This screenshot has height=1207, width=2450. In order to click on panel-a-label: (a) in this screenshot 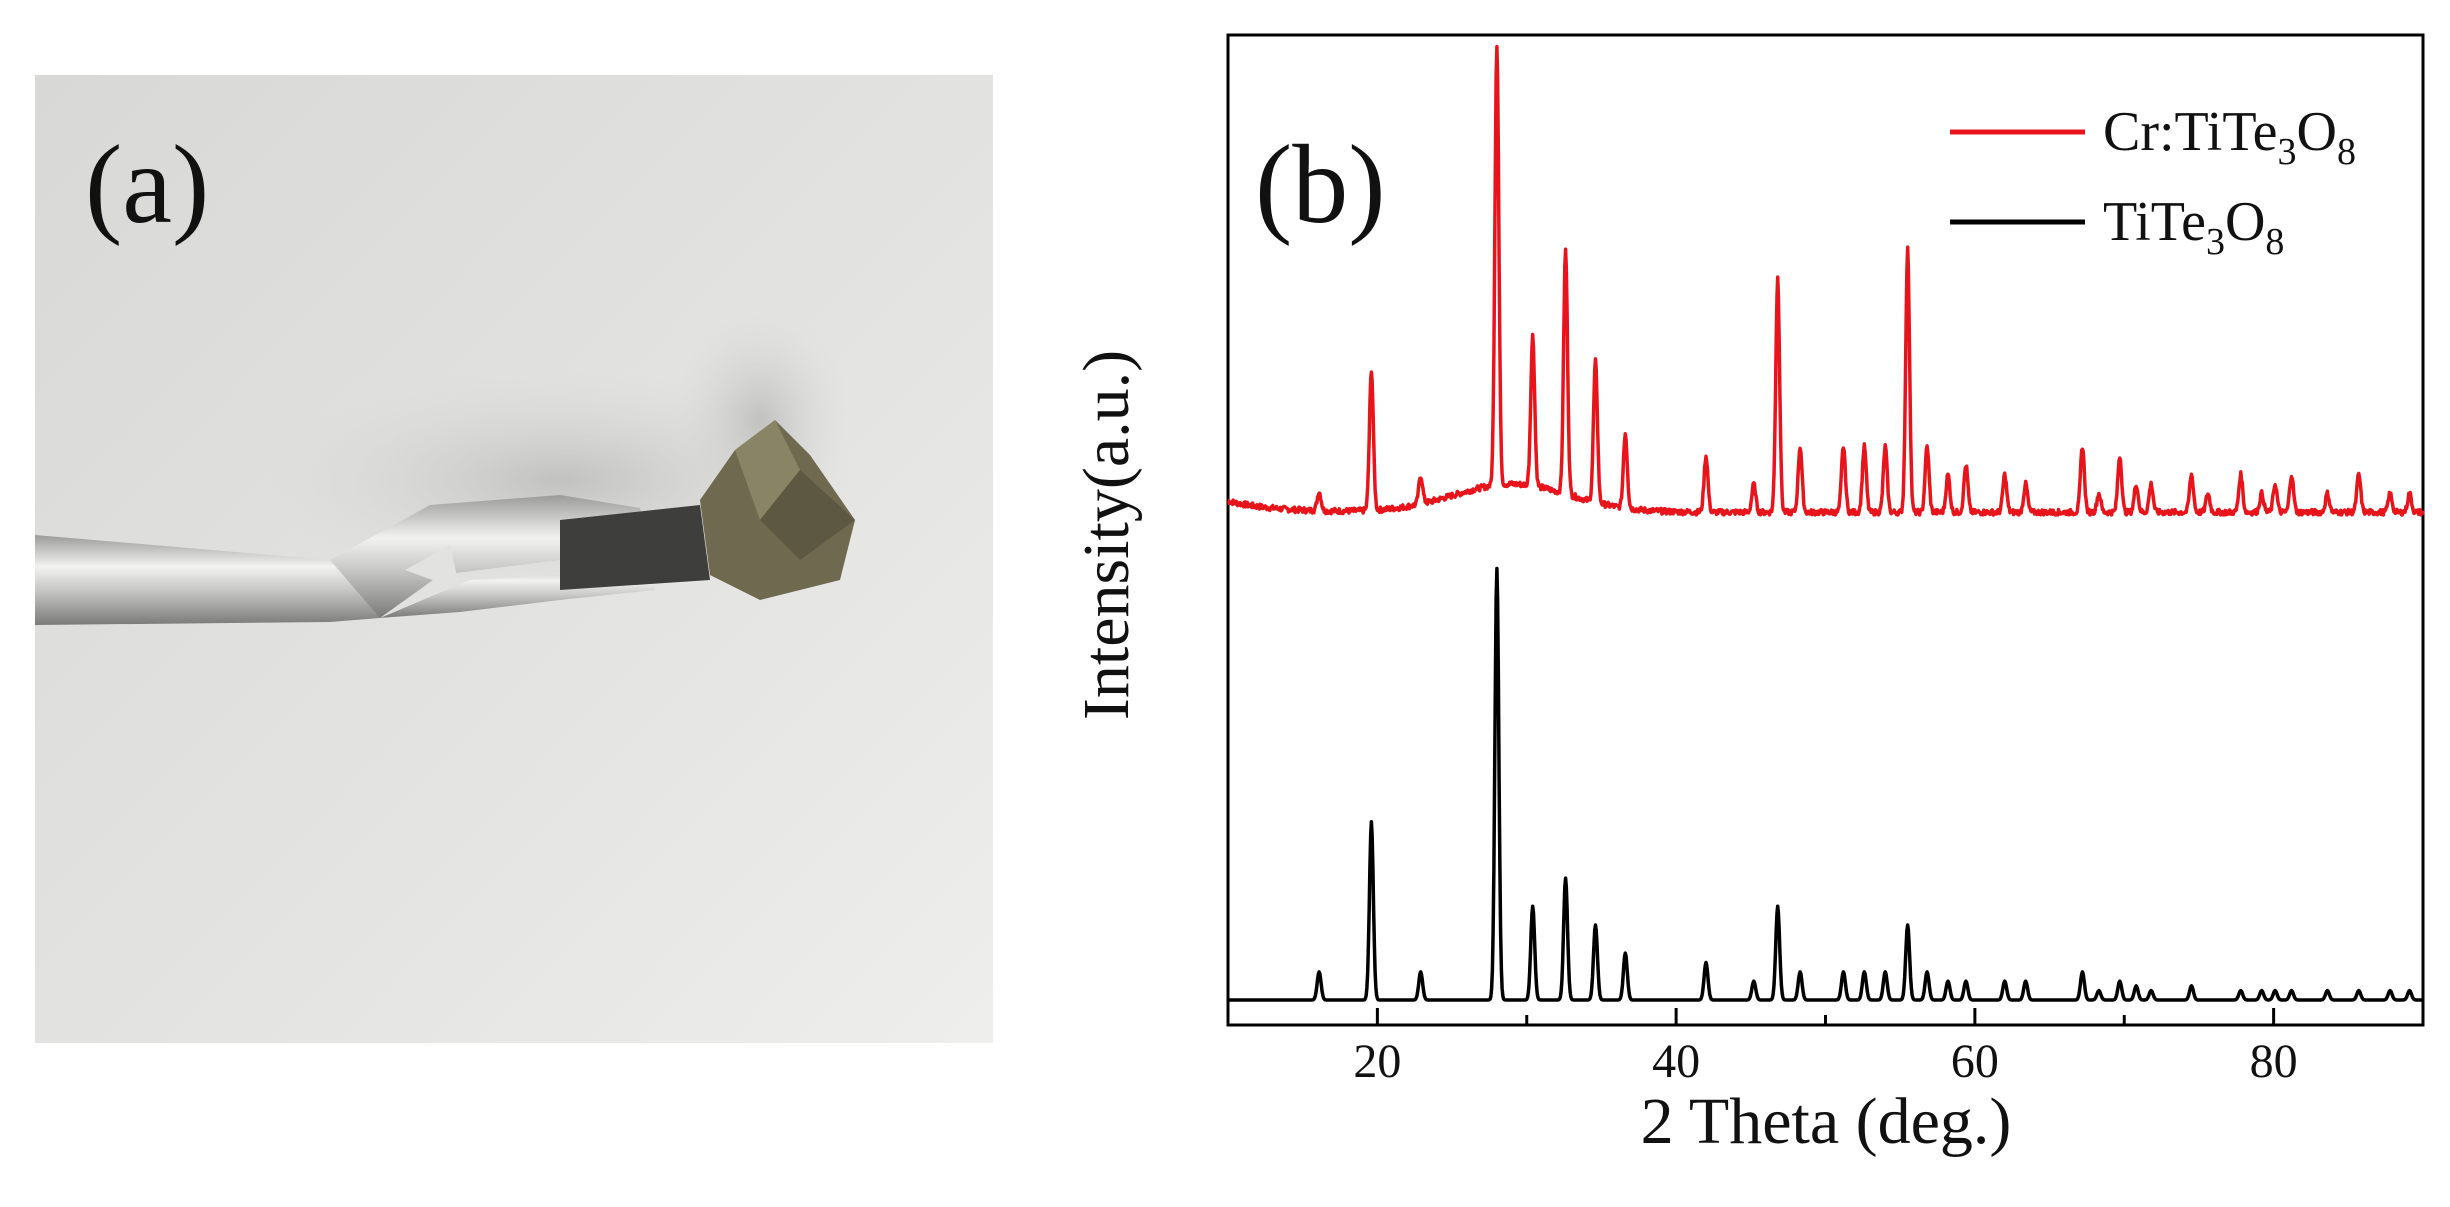, I will do `click(147, 185)`.